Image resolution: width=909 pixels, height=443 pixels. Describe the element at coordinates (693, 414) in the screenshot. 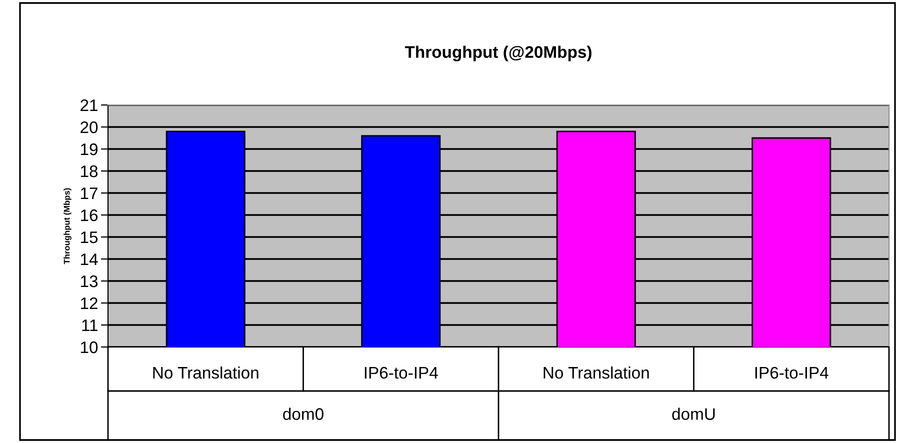

I see `text: domU` at that location.